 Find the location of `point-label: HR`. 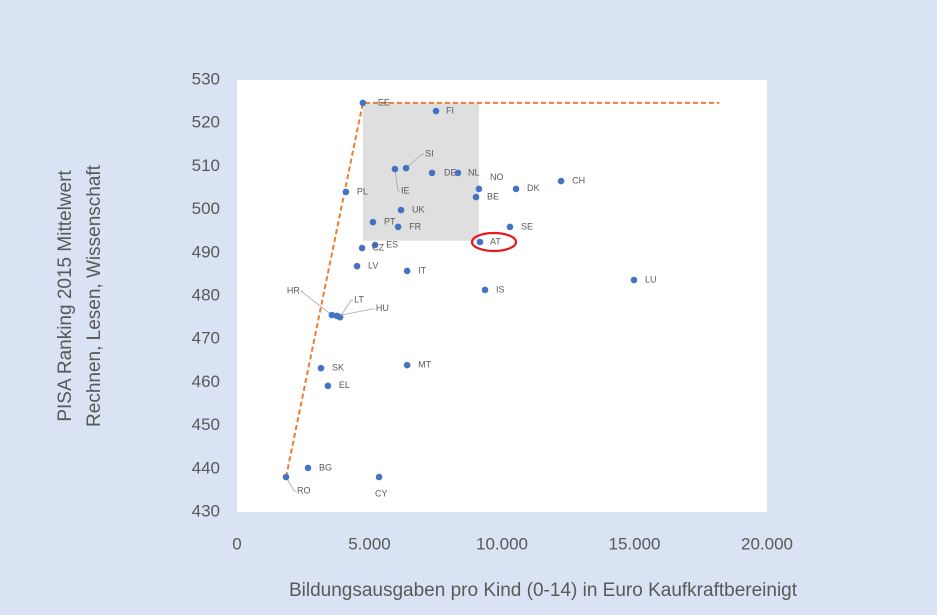

point-label: HR is located at coordinates (293, 290).